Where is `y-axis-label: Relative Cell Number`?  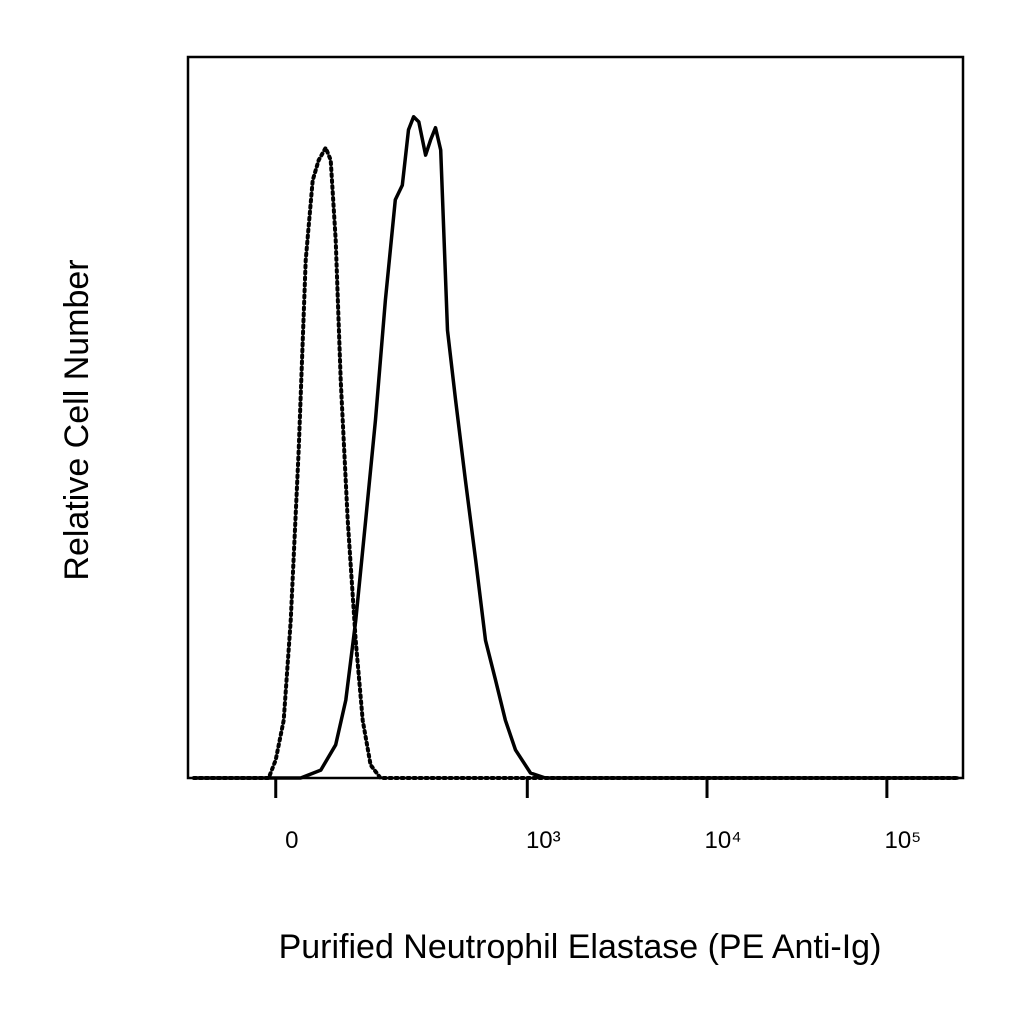
y-axis-label: Relative Cell Number is located at coordinates (77, 419).